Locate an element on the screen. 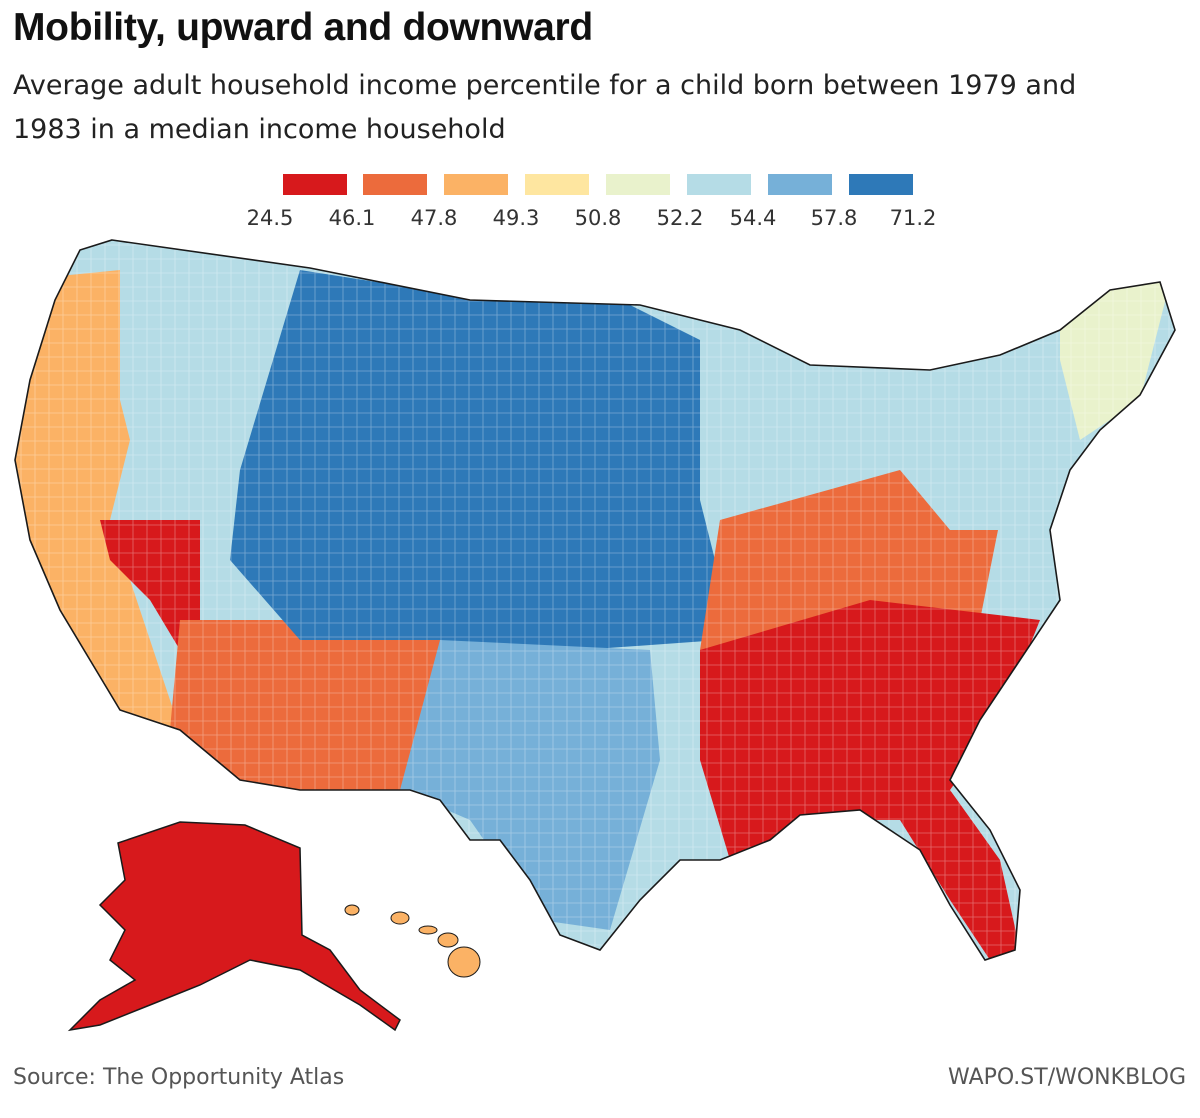 This screenshot has height=1118, width=1200. hawaii-island-oahu is located at coordinates (400, 918).